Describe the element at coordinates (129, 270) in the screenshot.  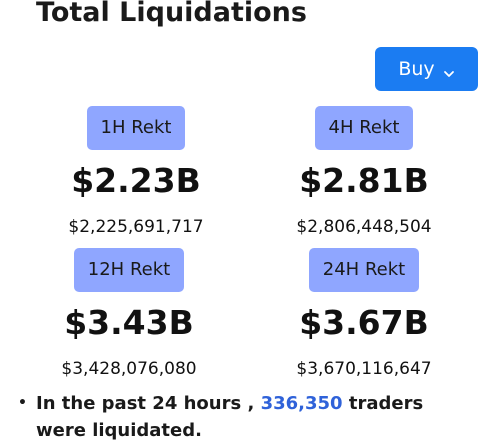
I see `timeframe-badge: 12H Rekt` at that location.